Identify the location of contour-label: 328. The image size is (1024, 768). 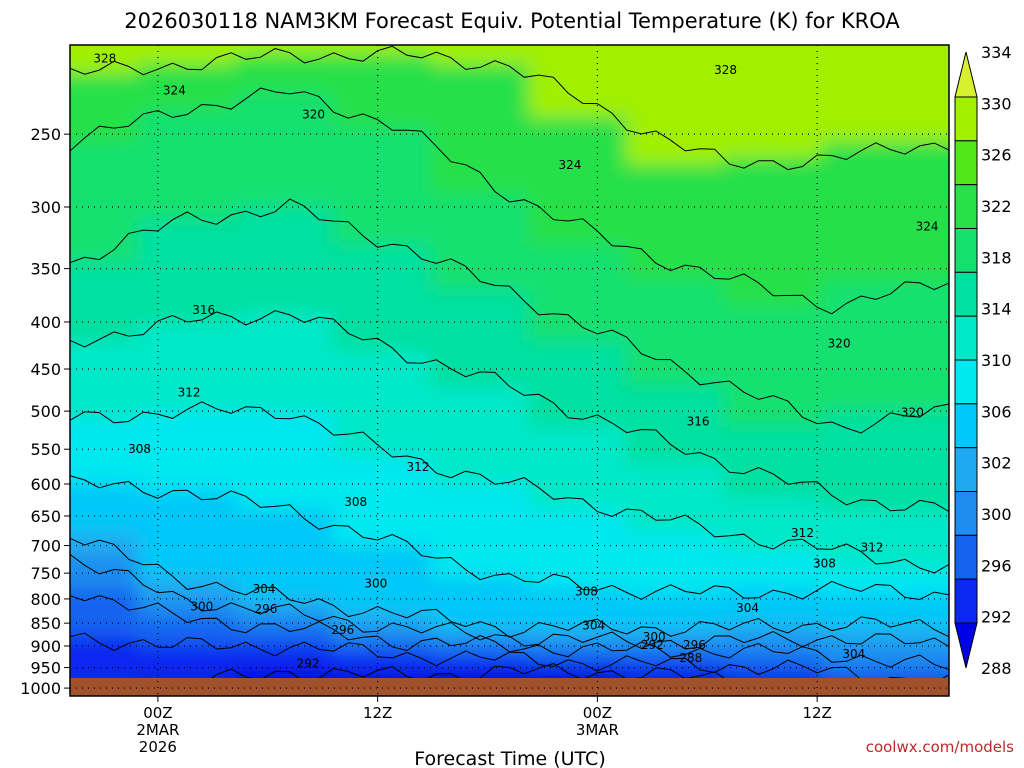
(104, 59).